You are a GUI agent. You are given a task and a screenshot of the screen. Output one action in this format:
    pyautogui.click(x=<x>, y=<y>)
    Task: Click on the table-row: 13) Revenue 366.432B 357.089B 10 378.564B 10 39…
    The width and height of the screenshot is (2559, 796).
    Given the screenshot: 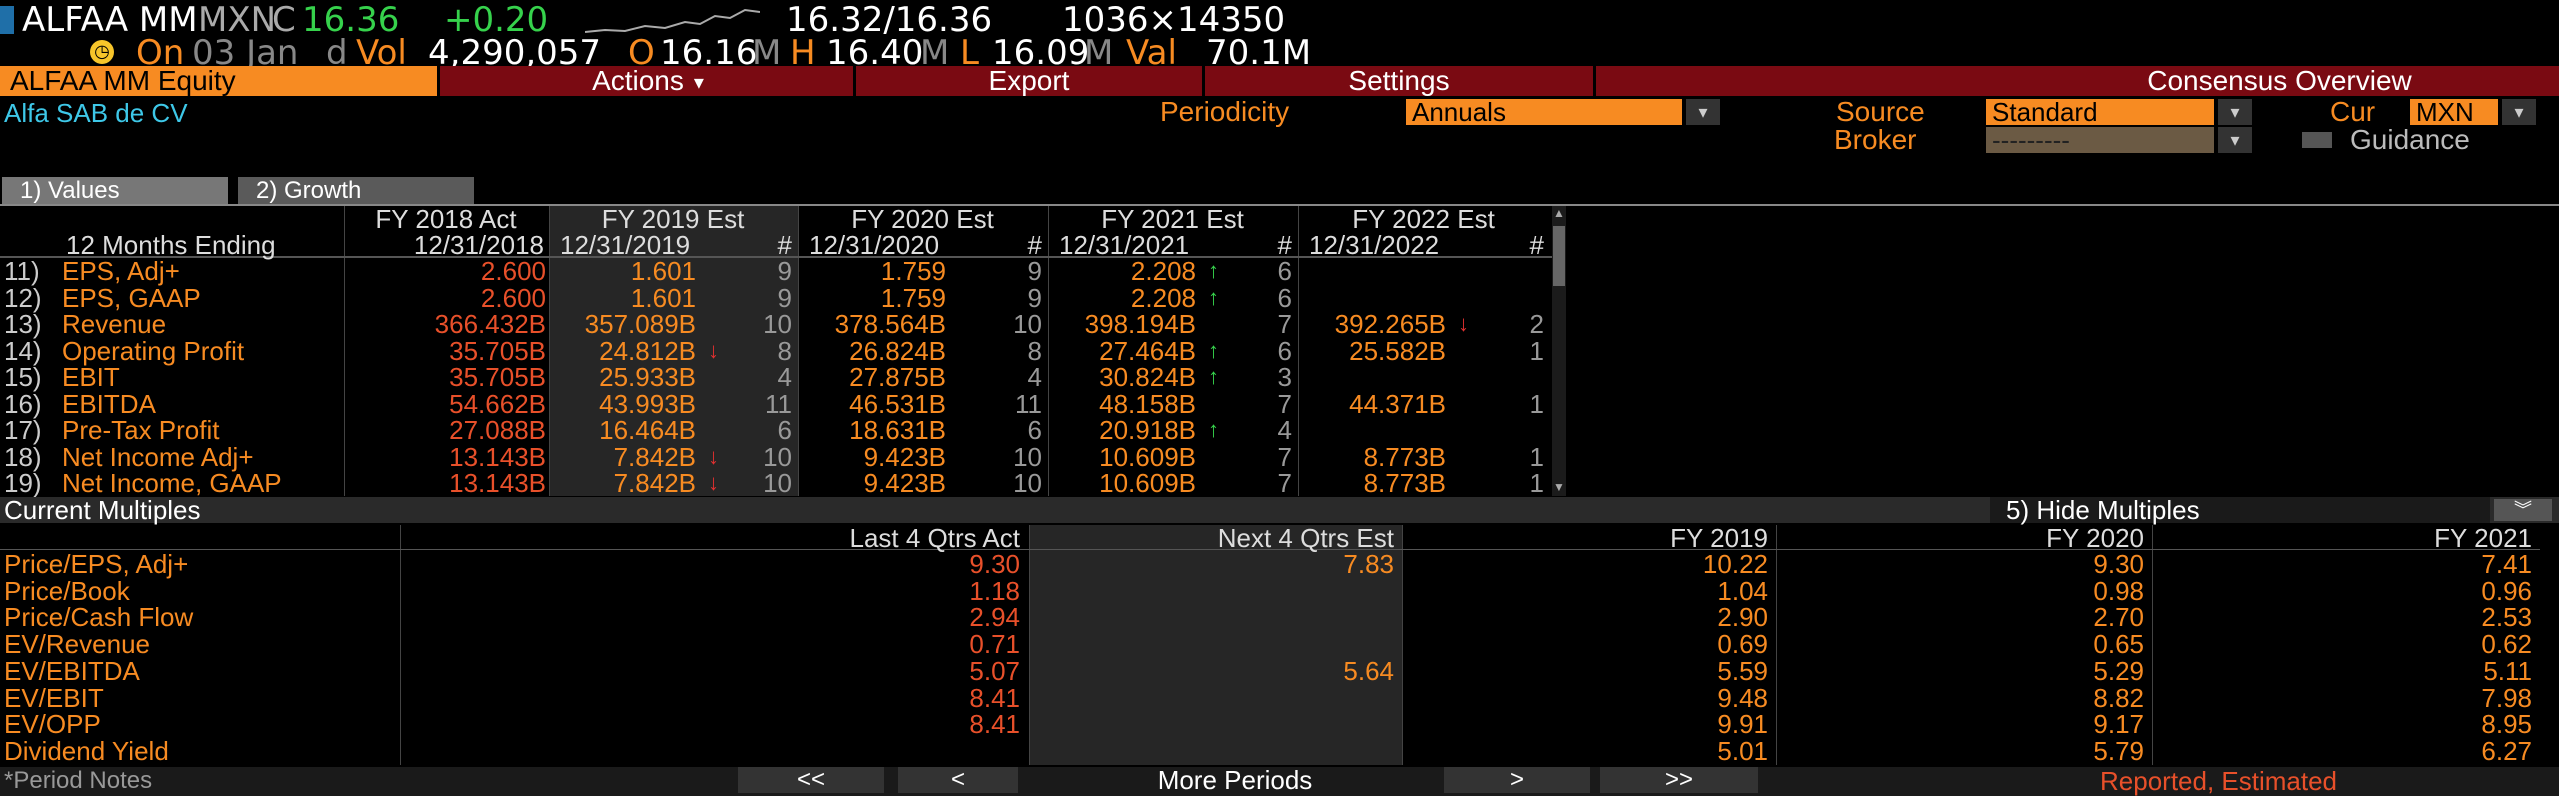 What is the action you would take?
    pyautogui.click(x=776, y=324)
    